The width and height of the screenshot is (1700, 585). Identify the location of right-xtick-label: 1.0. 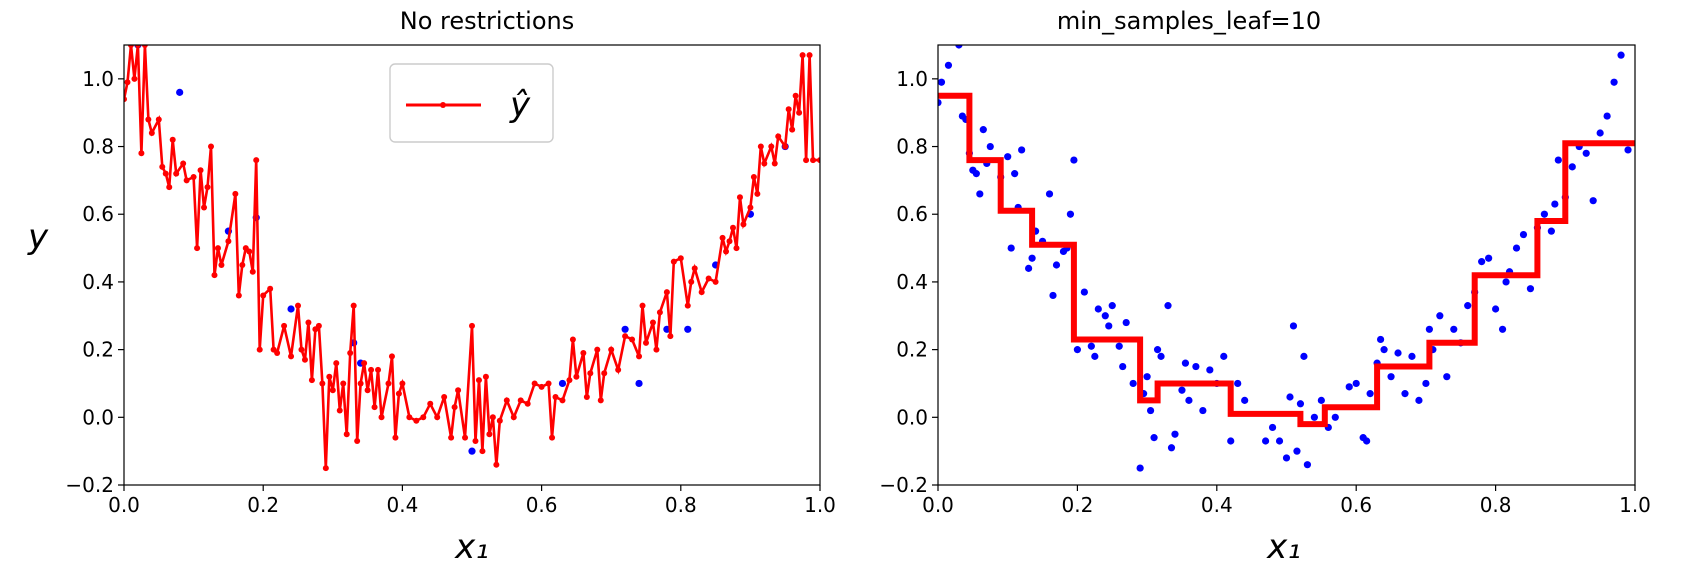
(1635, 505).